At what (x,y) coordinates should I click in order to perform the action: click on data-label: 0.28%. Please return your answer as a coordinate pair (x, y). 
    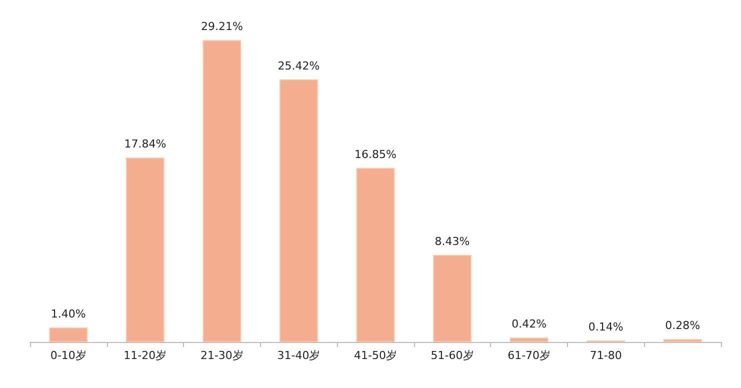
    Looking at the image, I should click on (682, 325).